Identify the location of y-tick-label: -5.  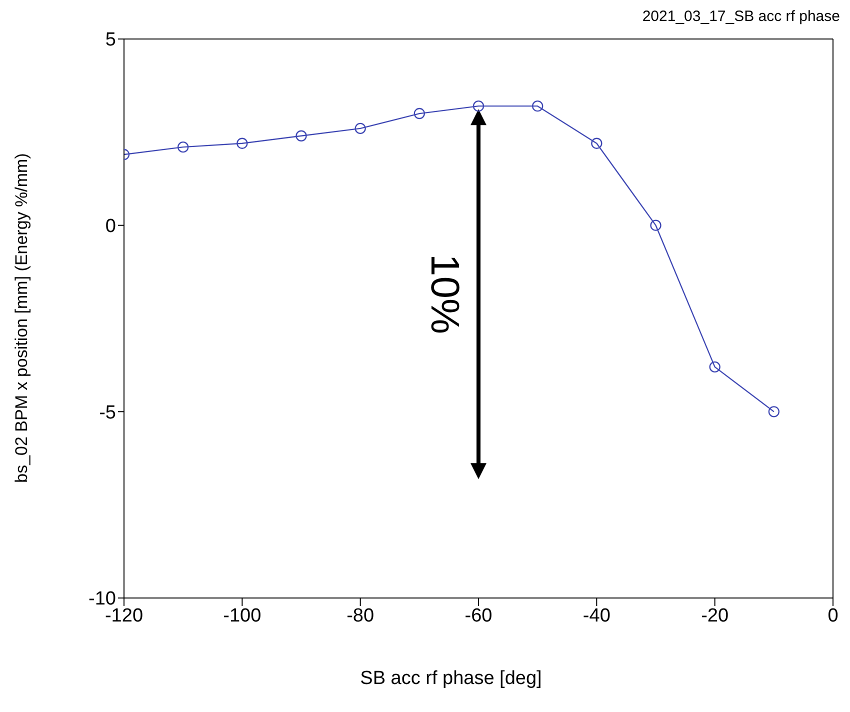
(107, 413).